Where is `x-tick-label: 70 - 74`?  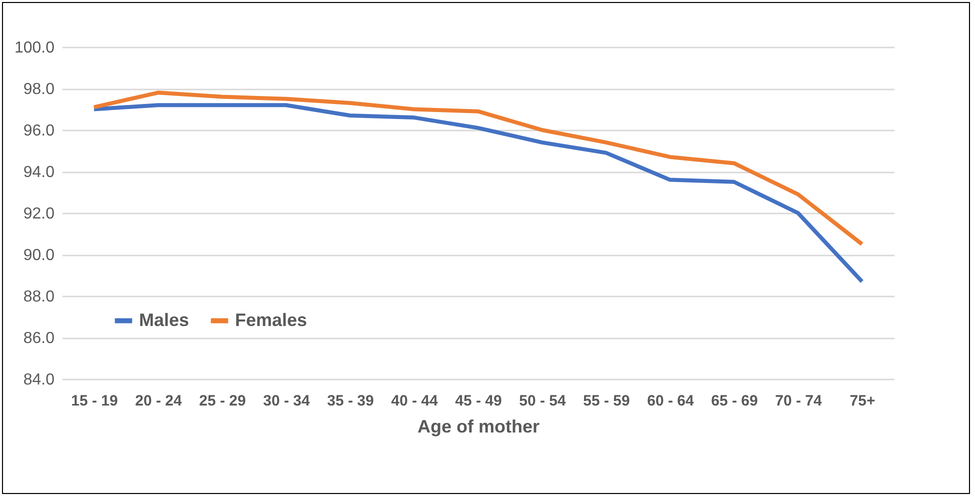 x-tick-label: 70 - 74 is located at coordinates (799, 401).